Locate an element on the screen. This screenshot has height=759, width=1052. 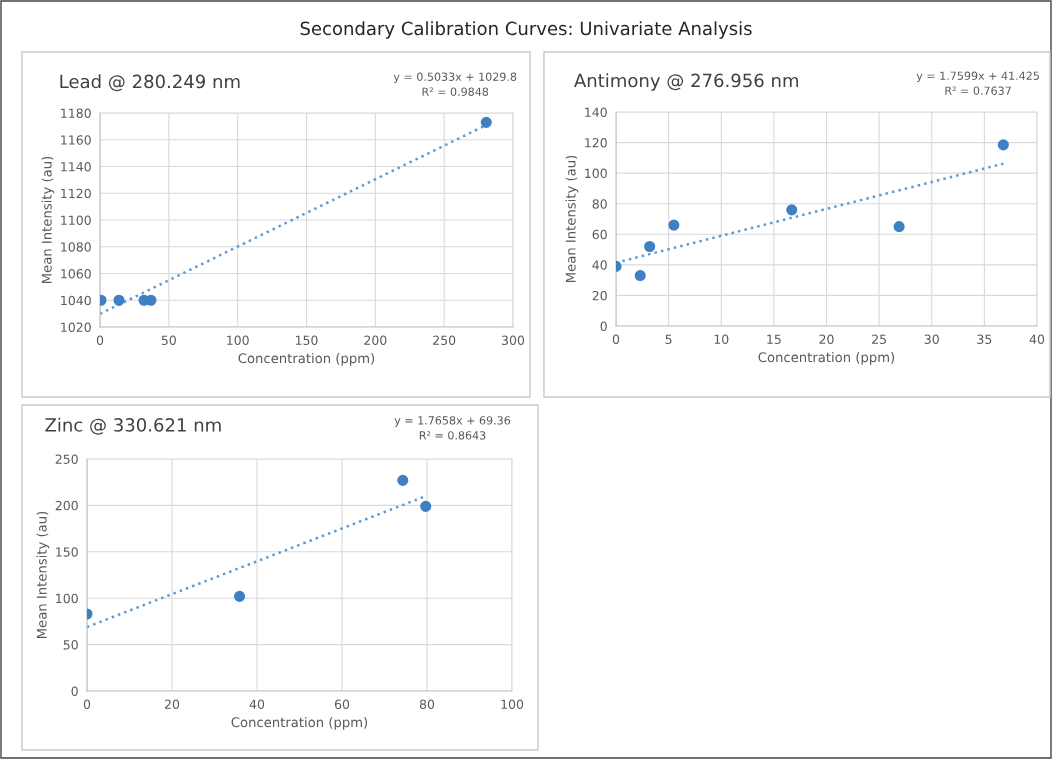
y-tick-label: 1020 is located at coordinates (76, 327).